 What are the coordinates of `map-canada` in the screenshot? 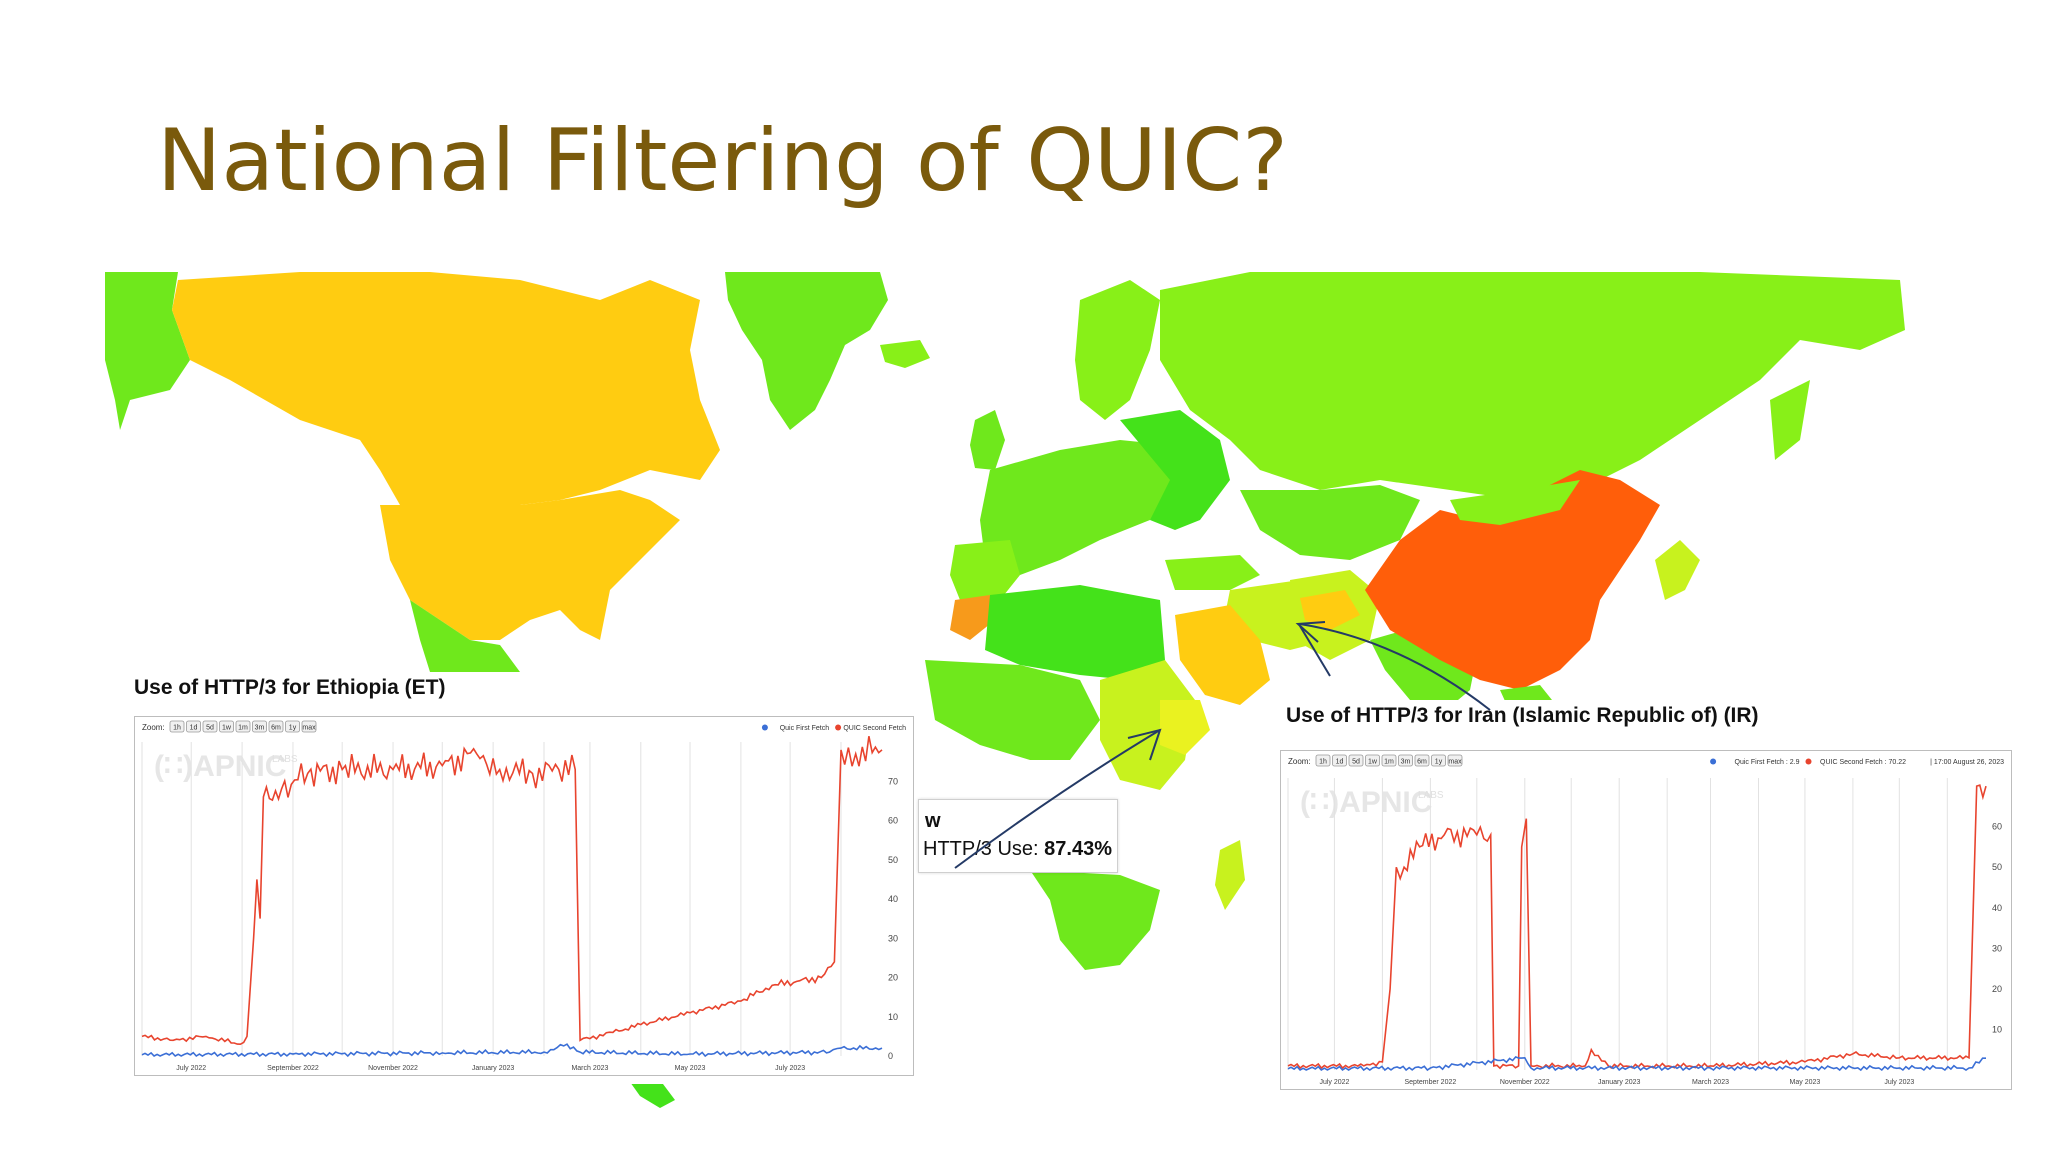 It's located at (446, 388).